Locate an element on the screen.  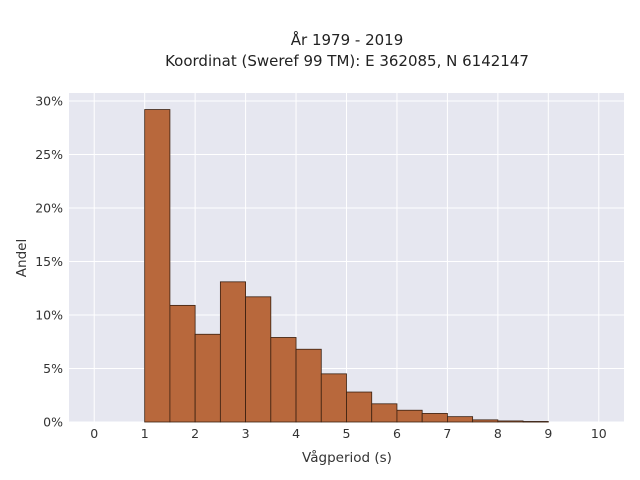
y-tick-label: 10% is located at coordinates (49, 315).